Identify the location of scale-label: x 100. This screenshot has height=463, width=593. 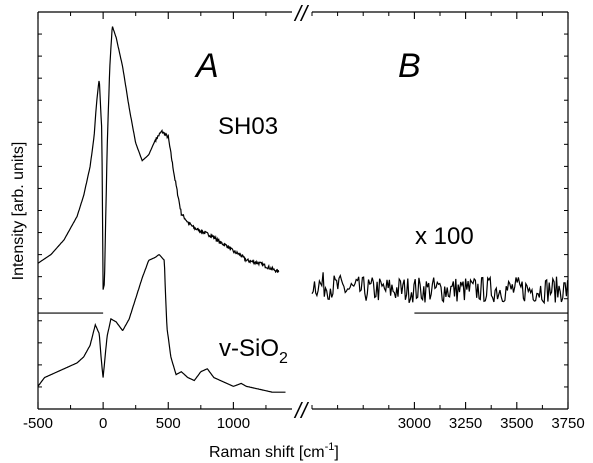
(444, 236).